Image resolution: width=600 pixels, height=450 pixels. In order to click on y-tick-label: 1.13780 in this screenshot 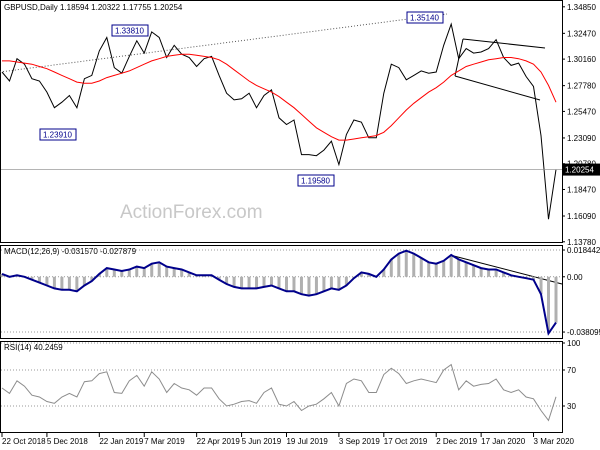, I will do `click(581, 242)`.